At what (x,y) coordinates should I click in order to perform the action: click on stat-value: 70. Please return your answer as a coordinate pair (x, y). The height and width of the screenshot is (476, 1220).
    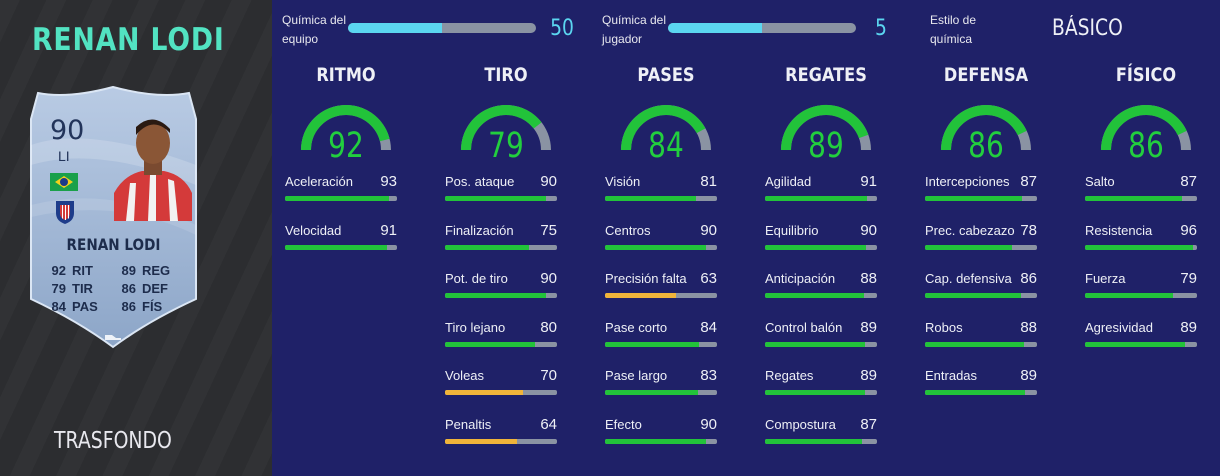
    Looking at the image, I should click on (548, 375).